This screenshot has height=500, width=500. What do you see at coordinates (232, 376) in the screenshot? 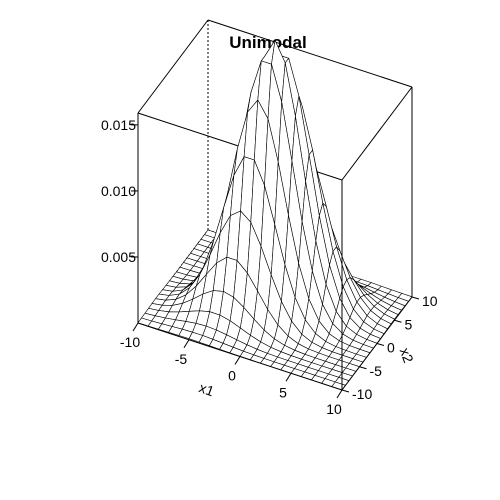
I see `x-tick-label: 0` at bounding box center [232, 376].